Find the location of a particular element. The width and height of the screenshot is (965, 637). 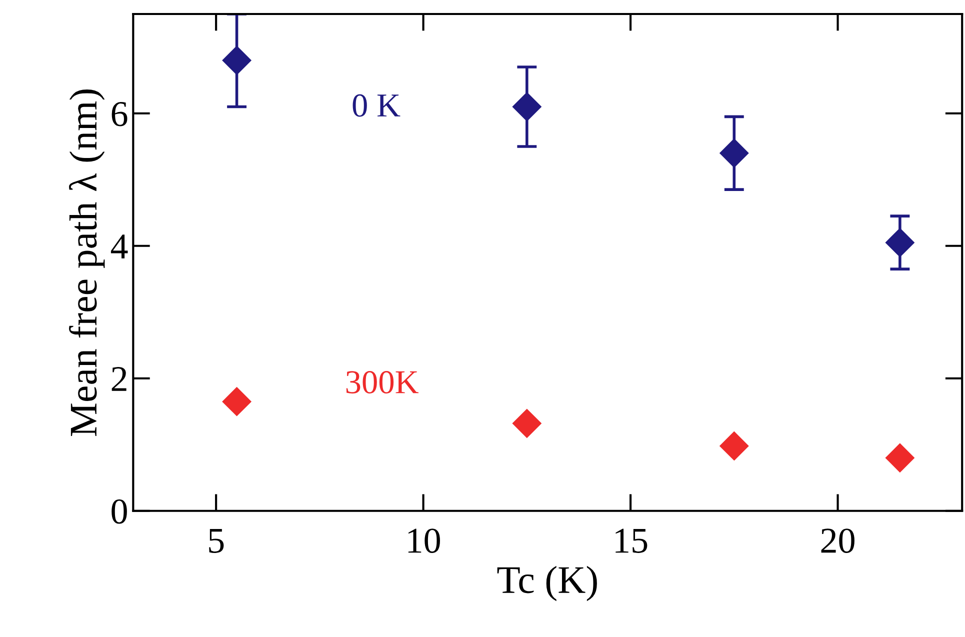

text: 300K is located at coordinates (382, 382).